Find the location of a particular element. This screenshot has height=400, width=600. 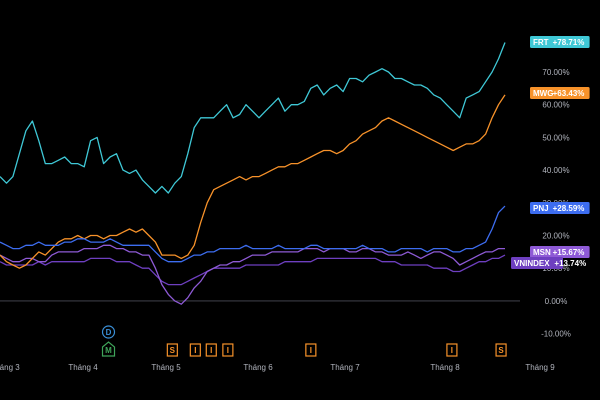

series-label-frt: FRT +78.71% is located at coordinates (560, 42).